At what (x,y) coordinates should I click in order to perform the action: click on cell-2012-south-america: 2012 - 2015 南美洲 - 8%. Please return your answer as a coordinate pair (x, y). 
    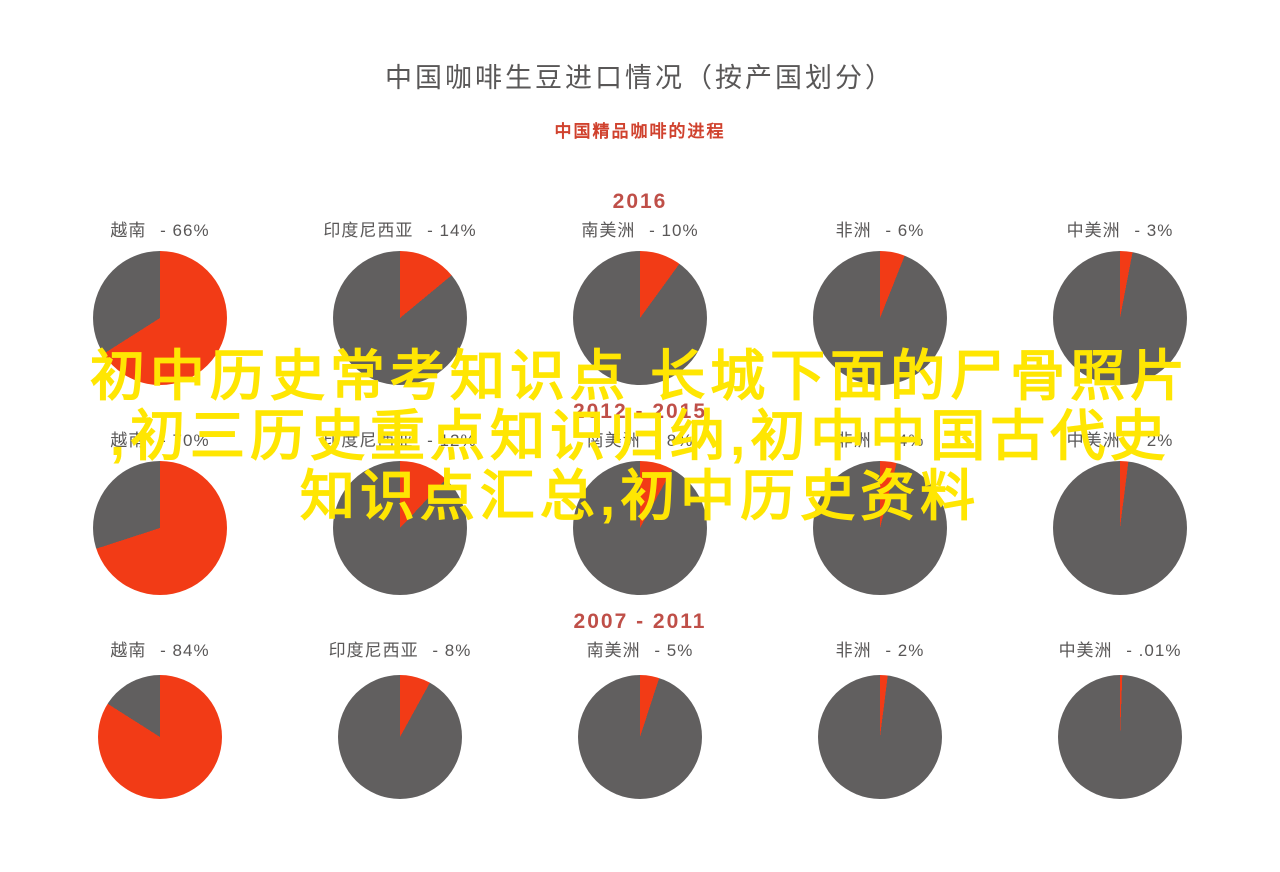
    Looking at the image, I should click on (640, 497).